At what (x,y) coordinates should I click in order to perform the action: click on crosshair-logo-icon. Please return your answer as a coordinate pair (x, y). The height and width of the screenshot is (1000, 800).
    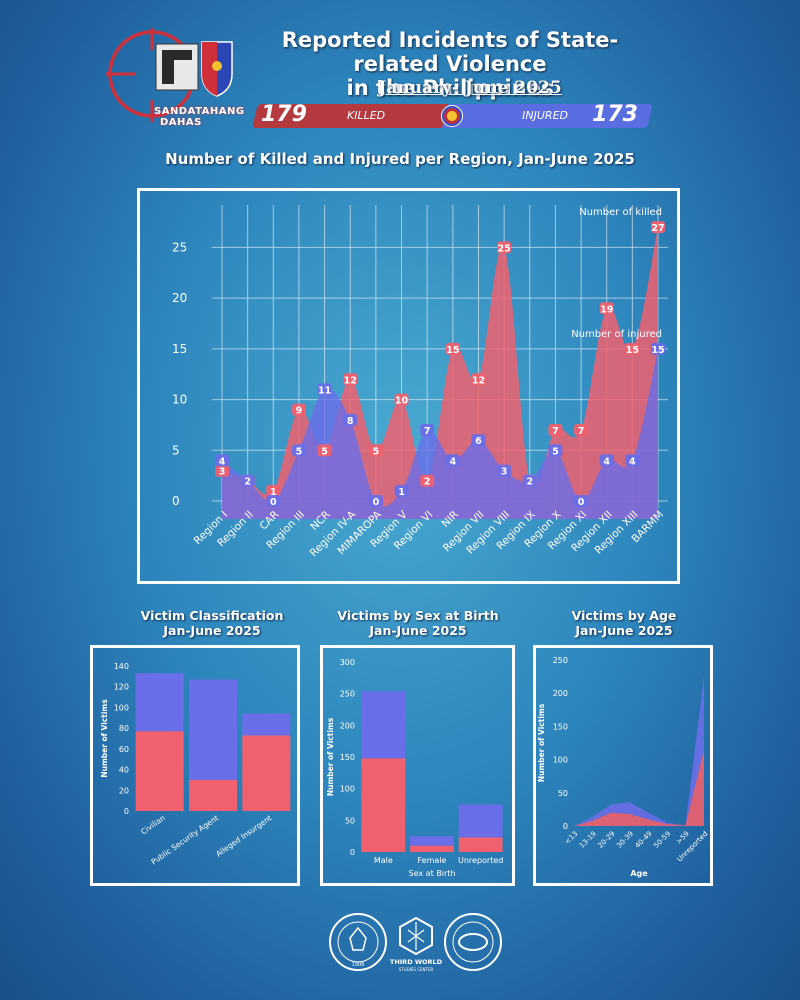
    Looking at the image, I should click on (169, 75).